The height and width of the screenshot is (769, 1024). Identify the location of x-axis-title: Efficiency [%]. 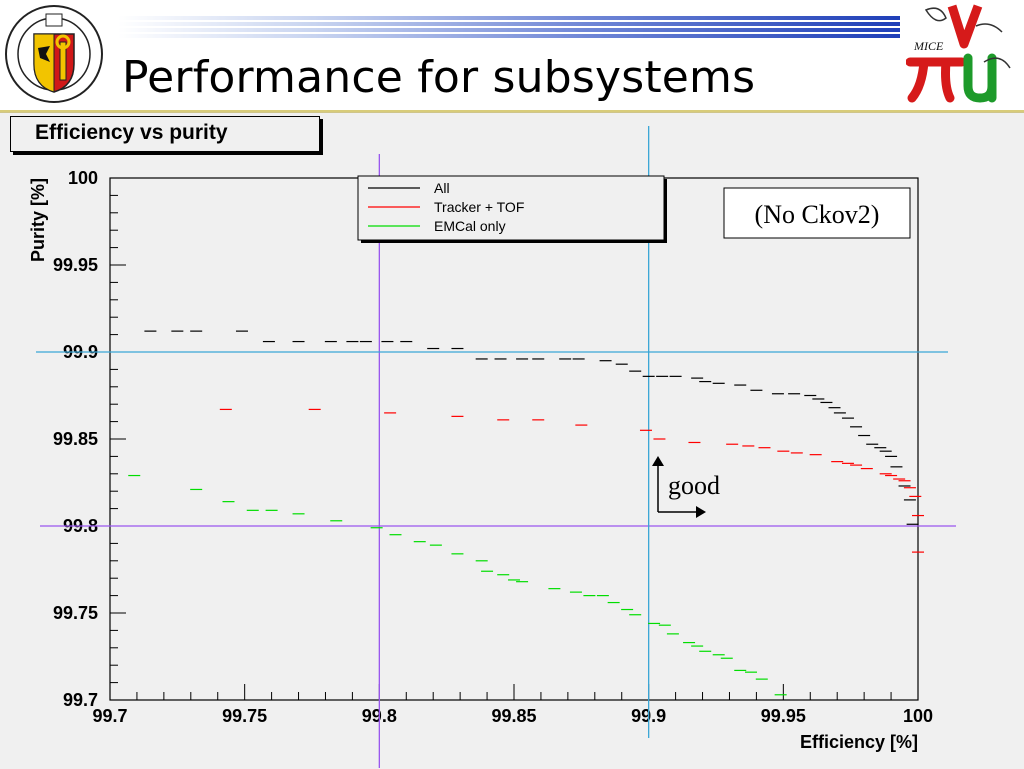
(859, 742).